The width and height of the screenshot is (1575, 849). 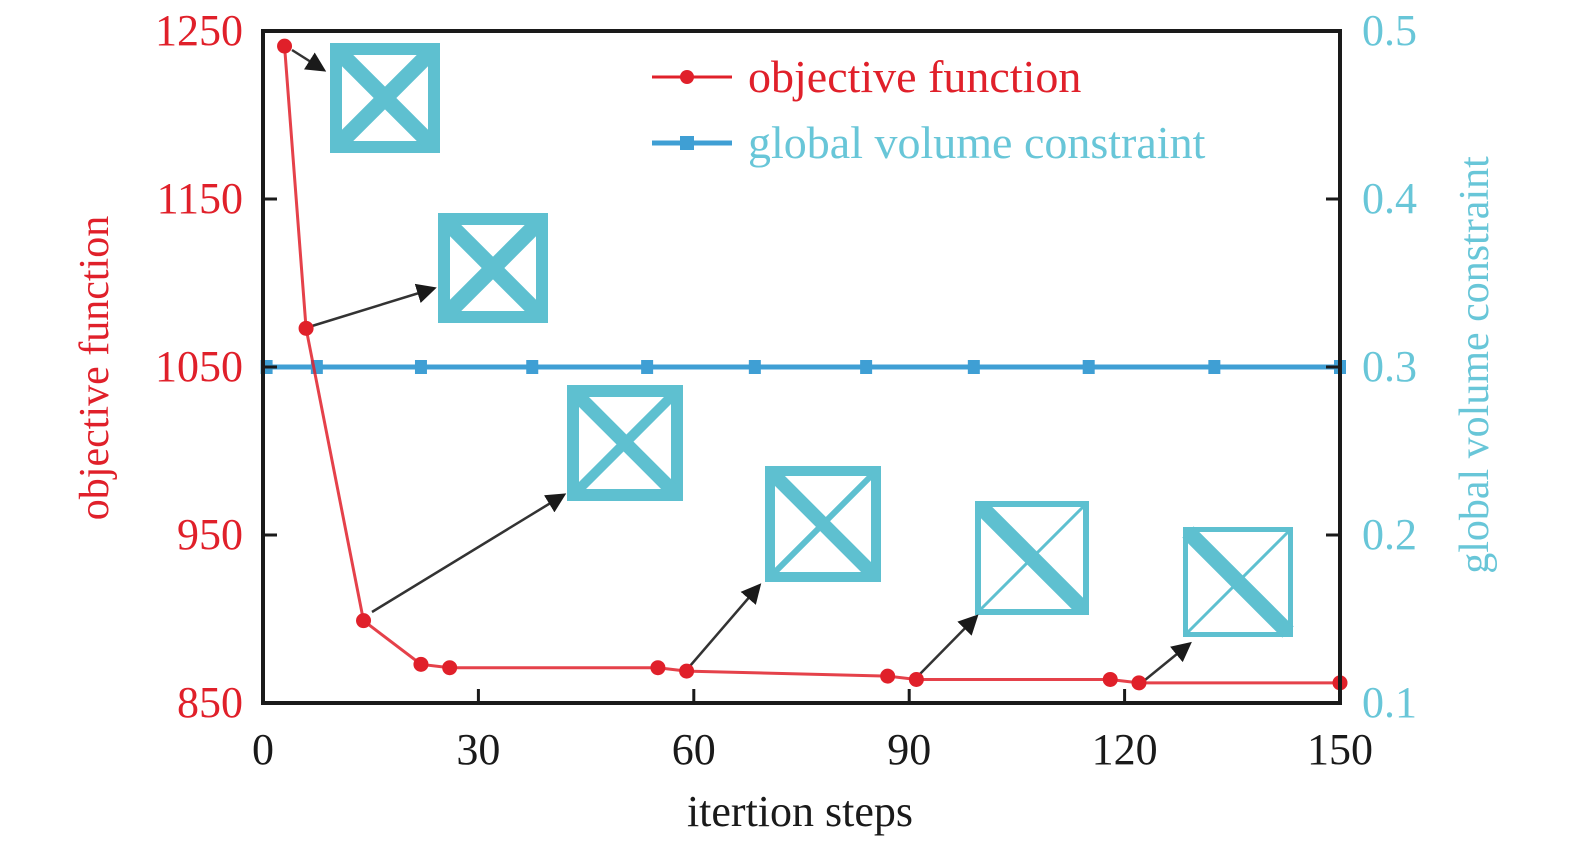 I want to click on x-tick-label: 90, so click(x=909, y=749).